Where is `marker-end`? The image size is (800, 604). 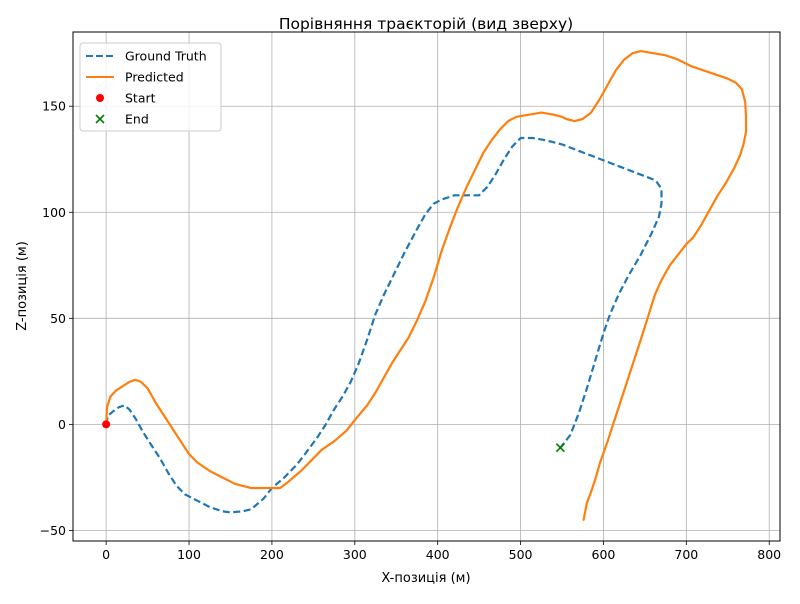 marker-end is located at coordinates (560, 448).